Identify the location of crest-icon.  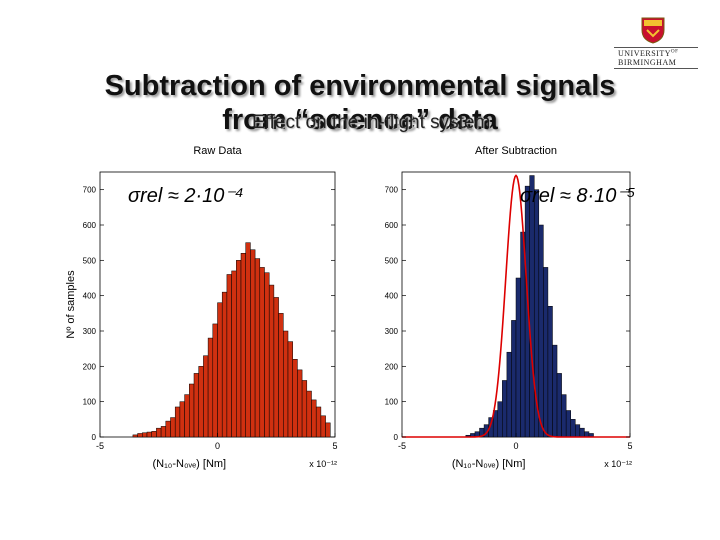
(653, 30).